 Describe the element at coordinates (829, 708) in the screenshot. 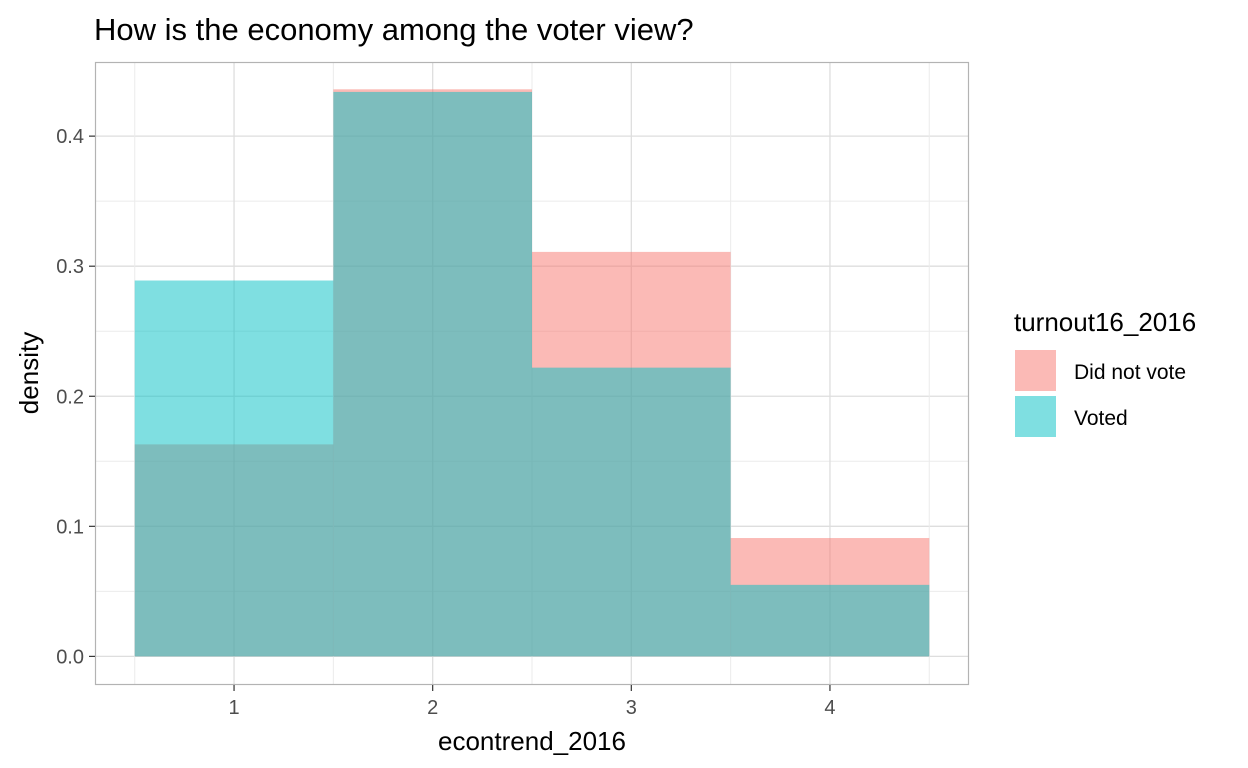

I see `x-tick-label: 4` at that location.